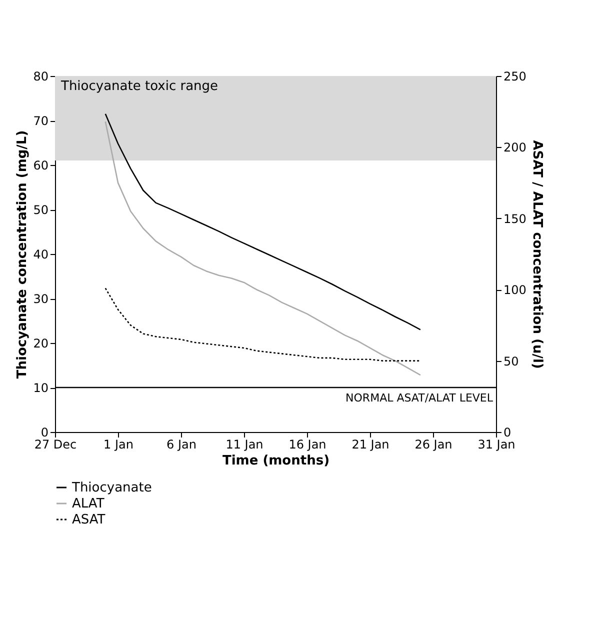  I want to click on line-series, so click(263, 325).